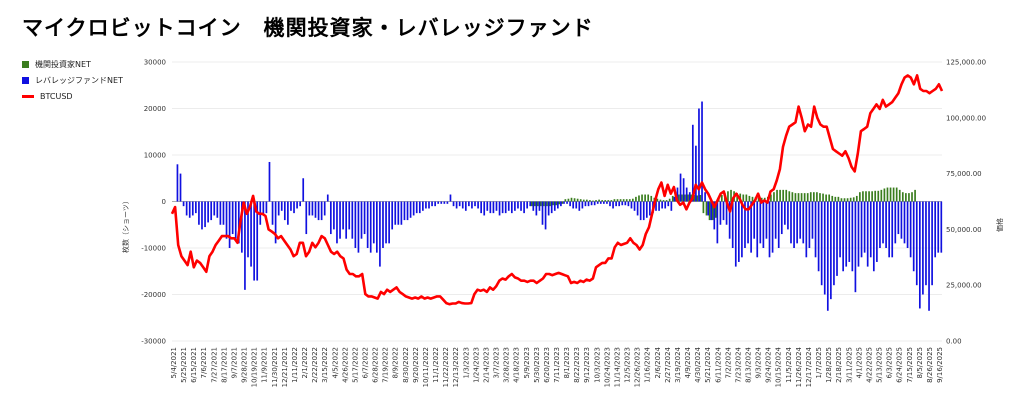 The width and height of the screenshot is (1024, 403). Describe the element at coordinates (446, 367) in the screenshot. I see `x-tick-label: 11/22/2022` at that location.